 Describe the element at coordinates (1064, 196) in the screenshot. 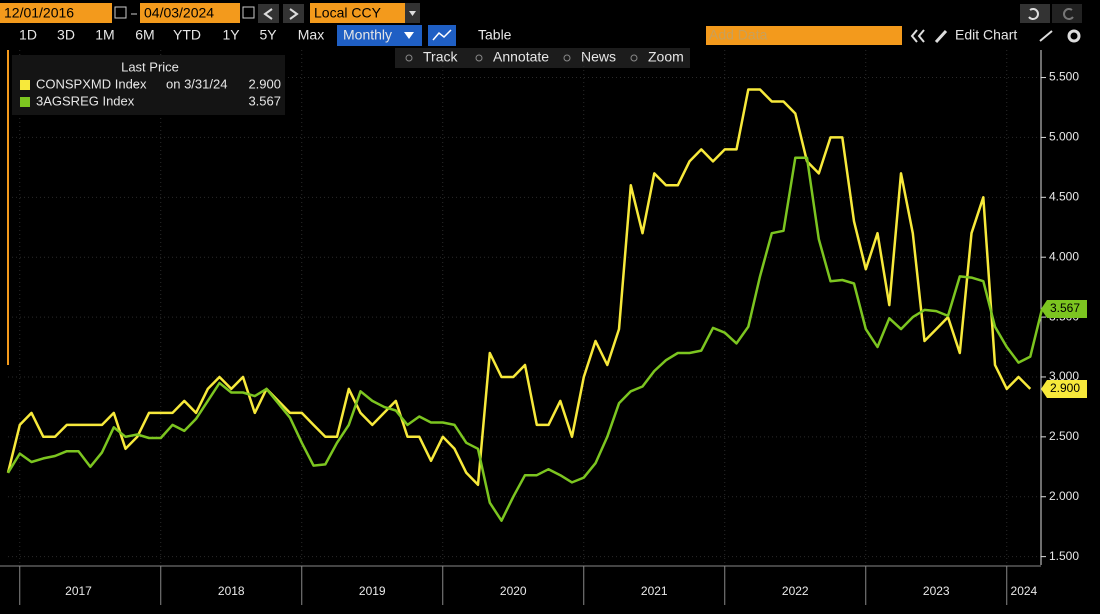

I see `y-tick-label: 4.500` at that location.